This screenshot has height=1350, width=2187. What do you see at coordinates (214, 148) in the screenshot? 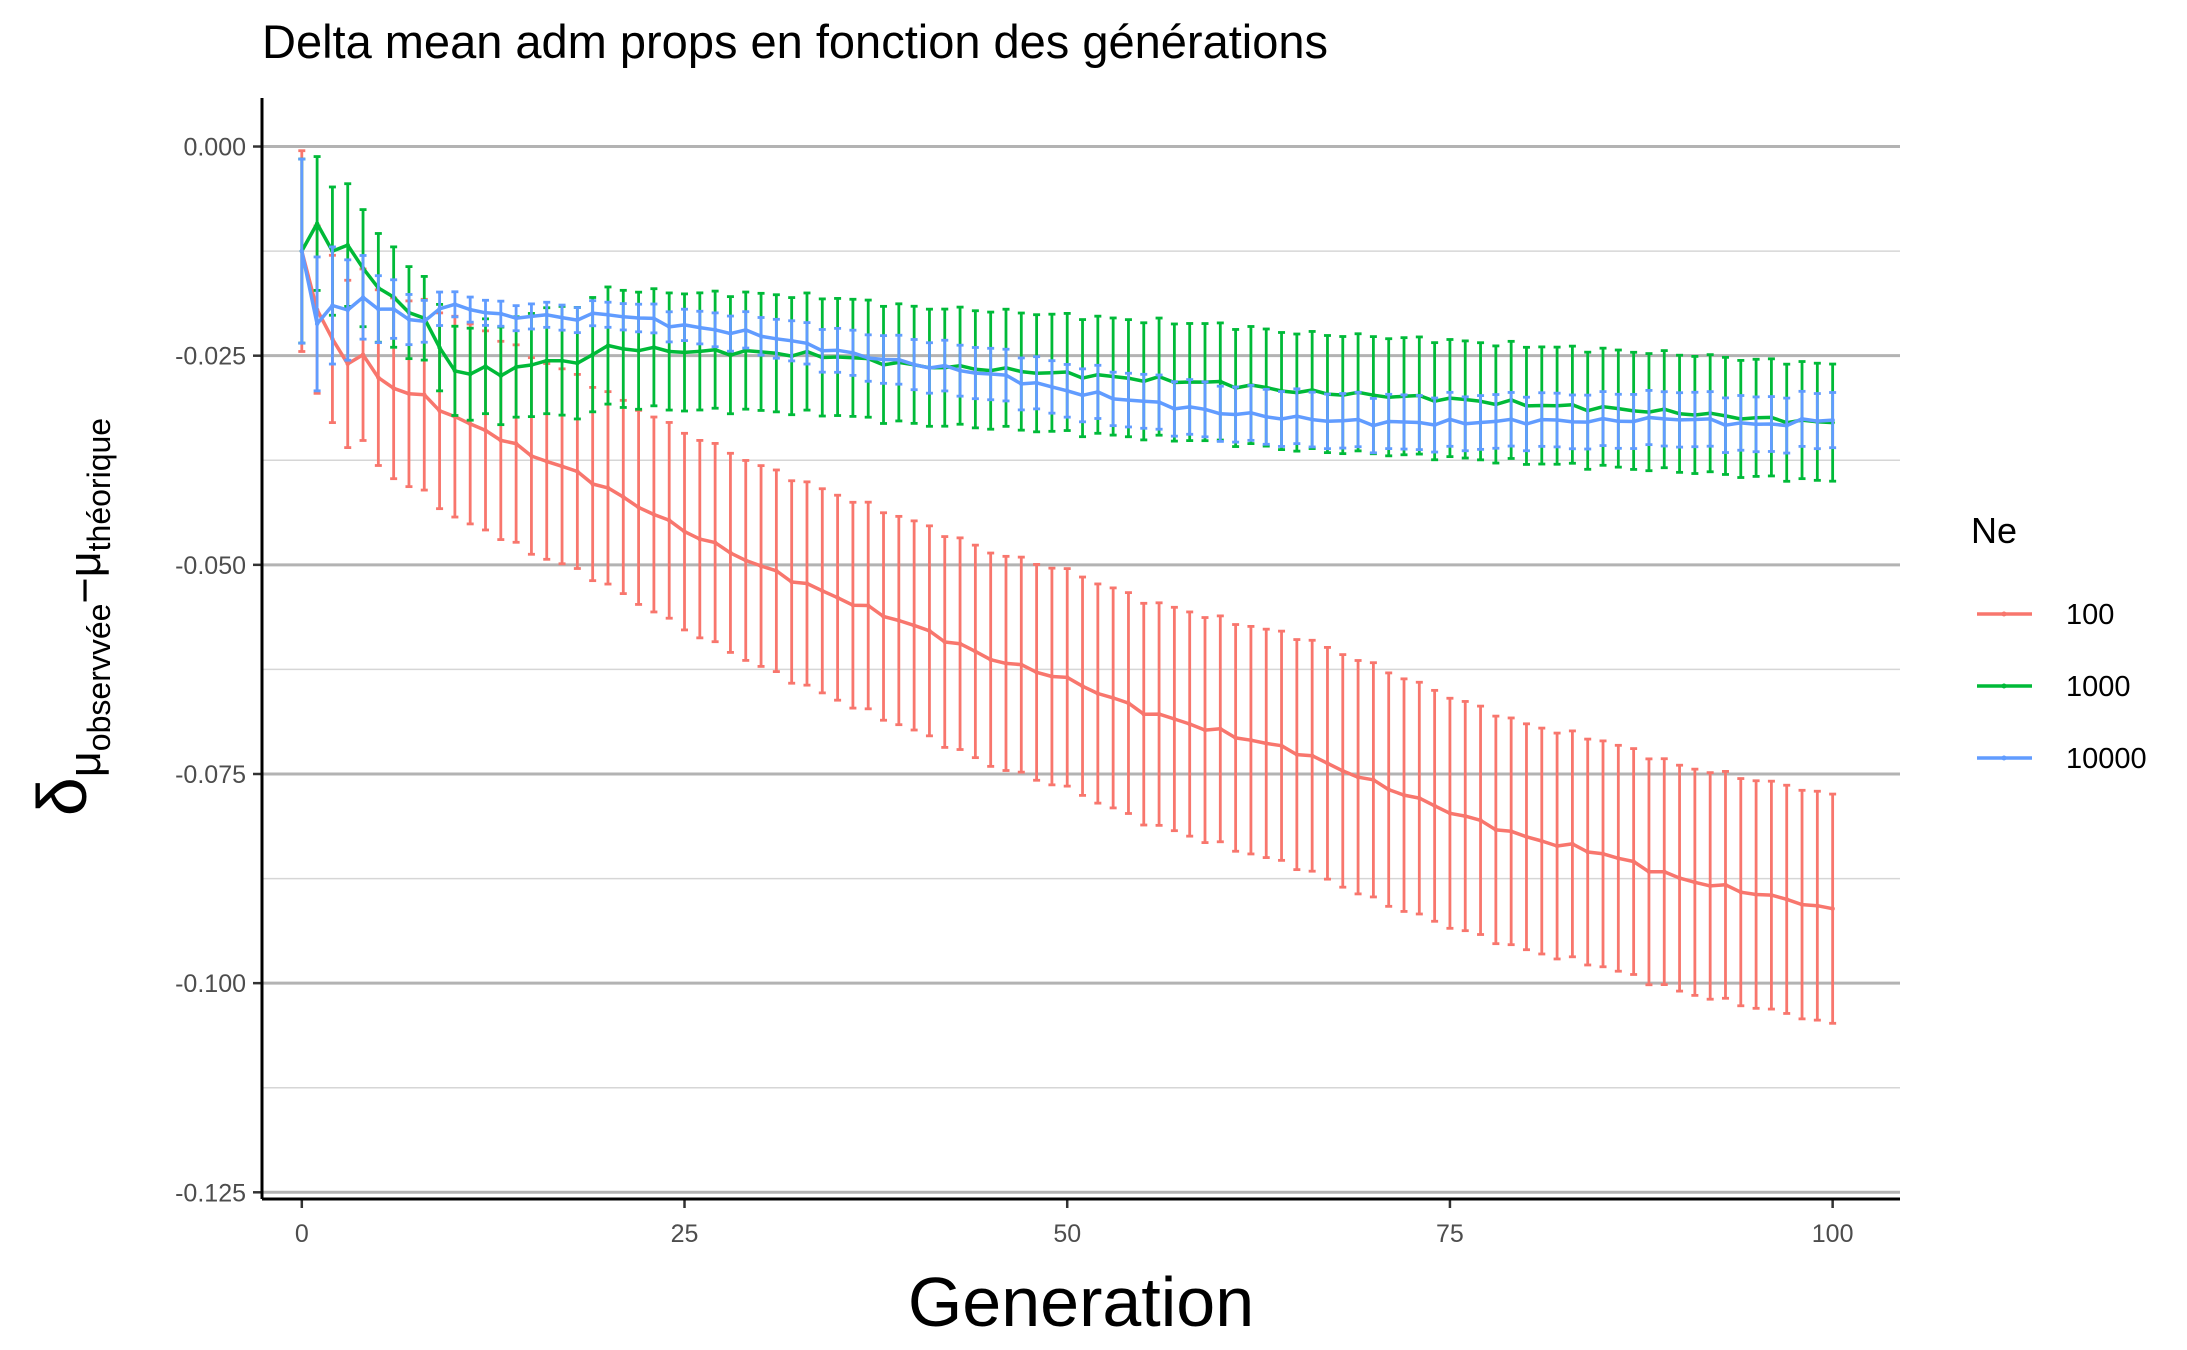
I see `y-tick-label: 0.000` at bounding box center [214, 148].